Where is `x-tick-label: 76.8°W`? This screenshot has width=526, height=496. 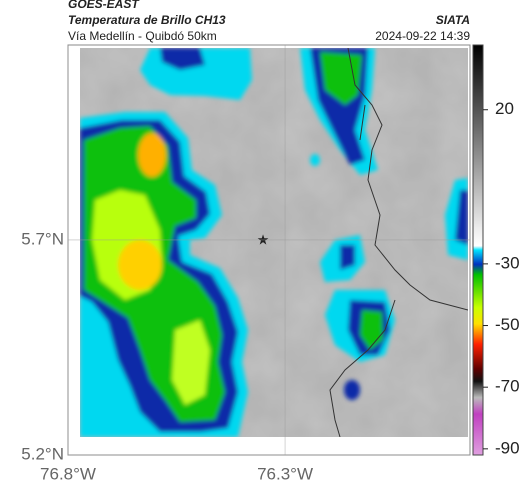 x-tick-label: 76.8°W is located at coordinates (68, 473).